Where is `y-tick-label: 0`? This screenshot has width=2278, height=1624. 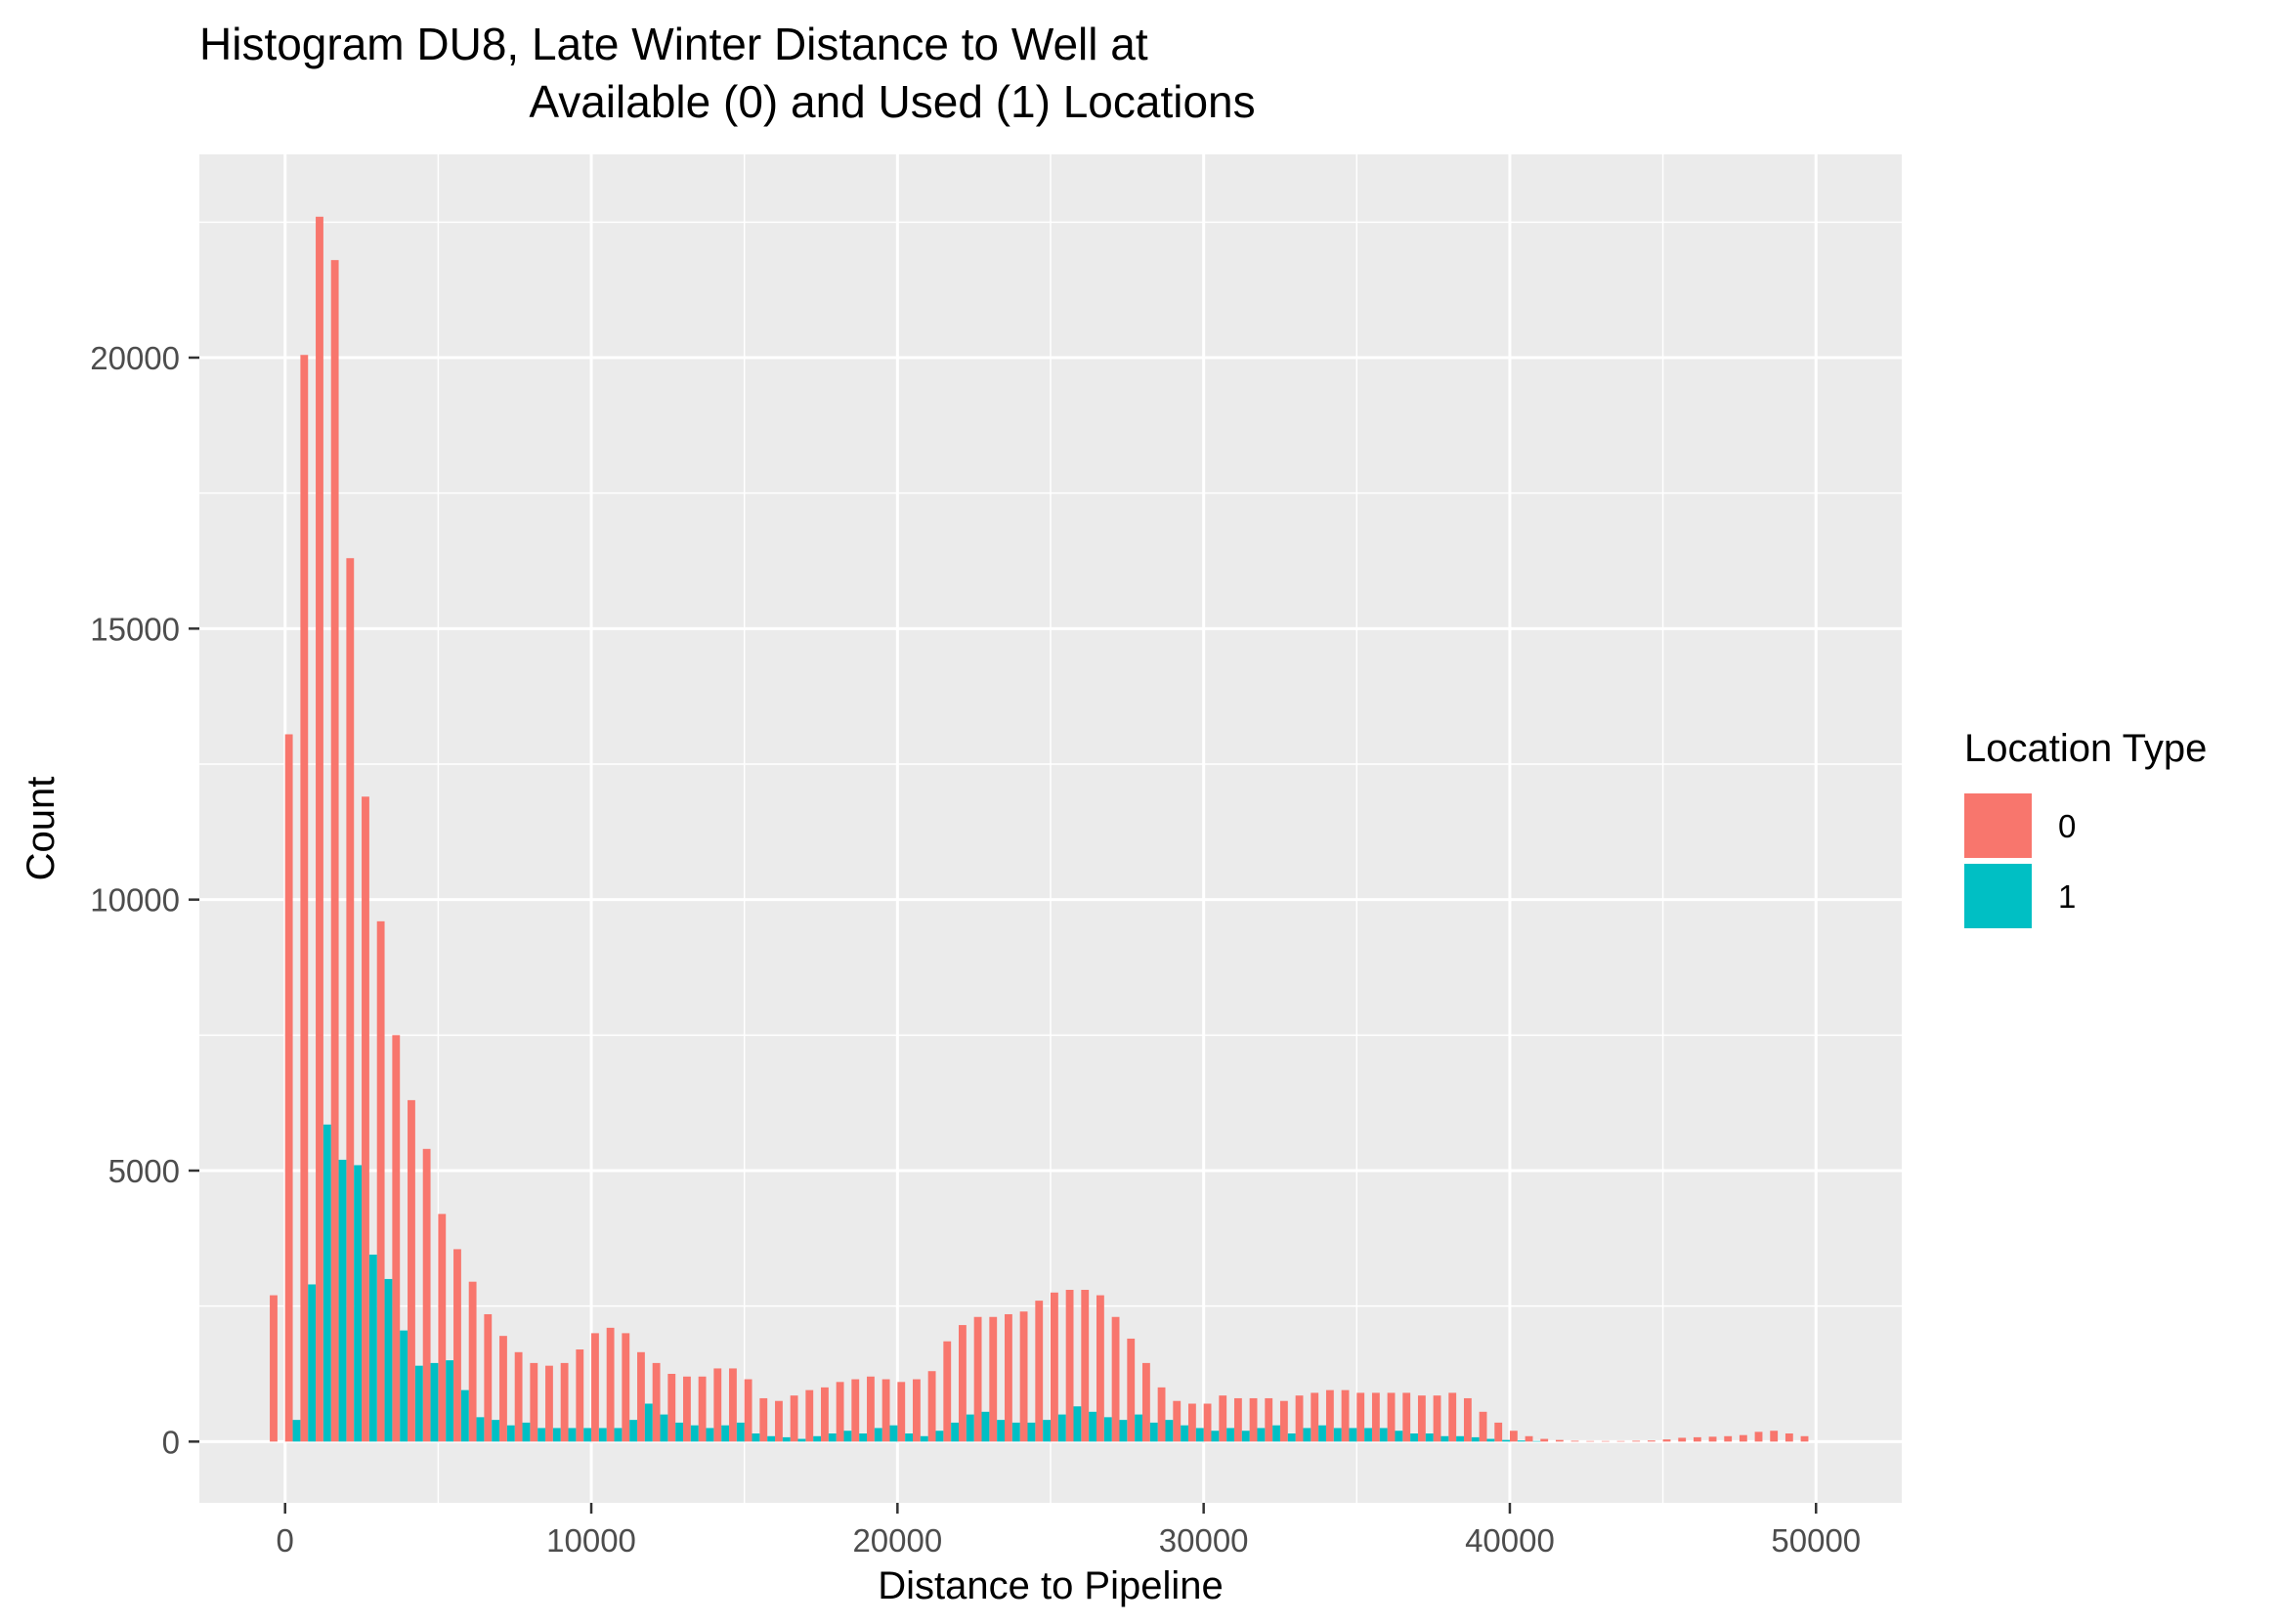 y-tick-label: 0 is located at coordinates (171, 1442).